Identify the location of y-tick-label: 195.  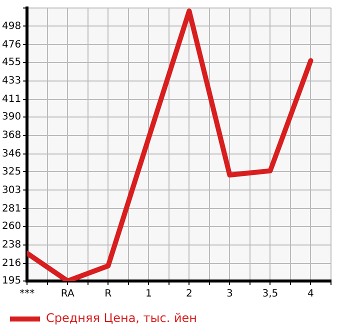
(12, 281).